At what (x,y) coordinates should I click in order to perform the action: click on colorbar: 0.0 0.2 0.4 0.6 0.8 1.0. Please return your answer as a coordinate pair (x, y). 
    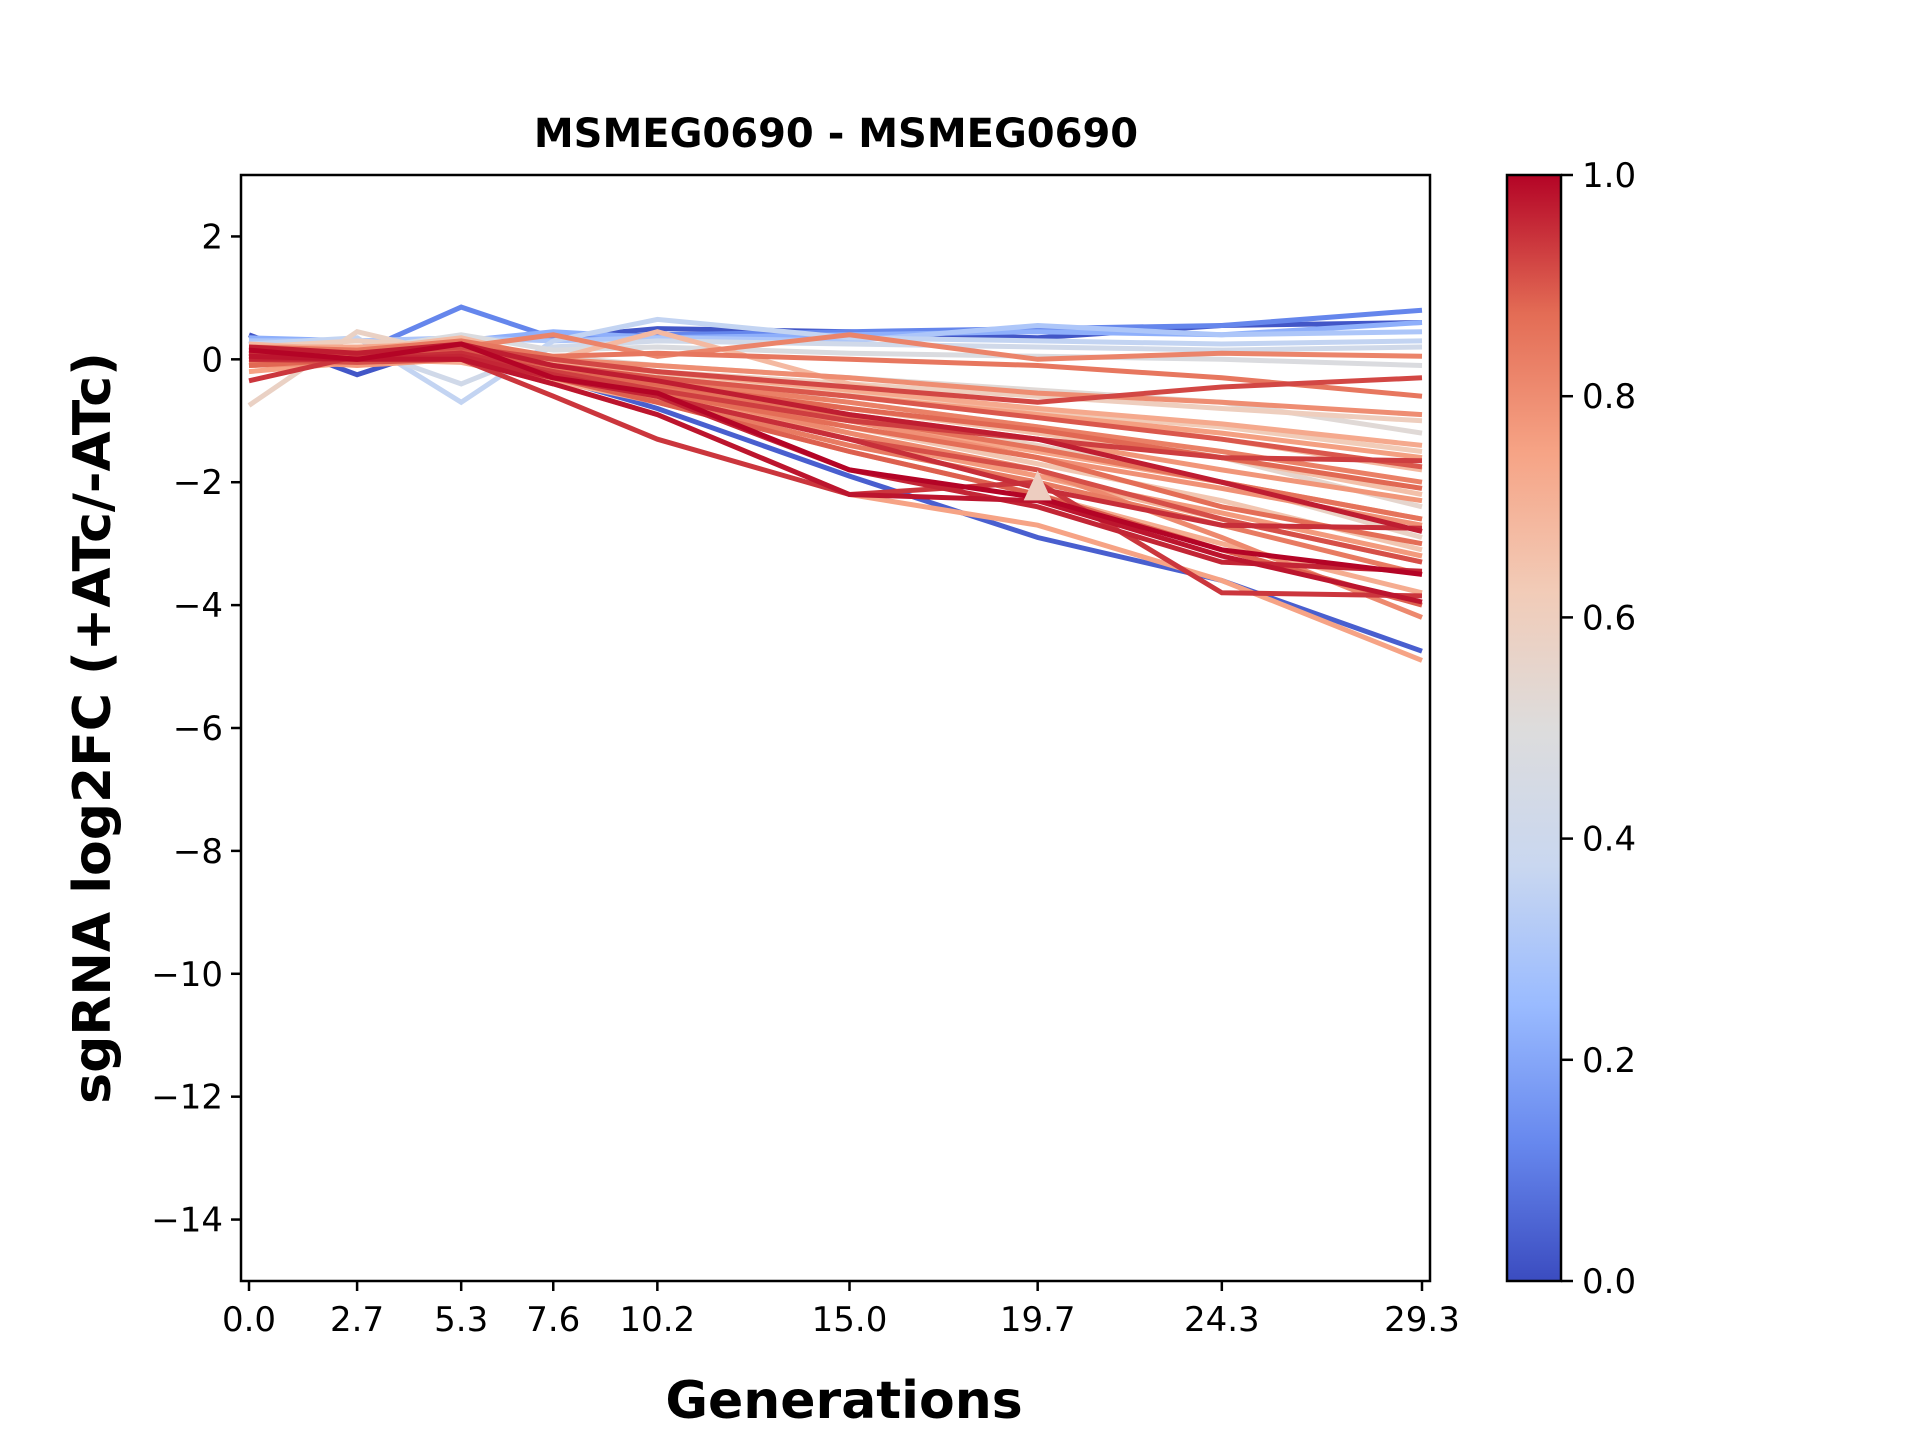
    Looking at the image, I should click on (1570, 729).